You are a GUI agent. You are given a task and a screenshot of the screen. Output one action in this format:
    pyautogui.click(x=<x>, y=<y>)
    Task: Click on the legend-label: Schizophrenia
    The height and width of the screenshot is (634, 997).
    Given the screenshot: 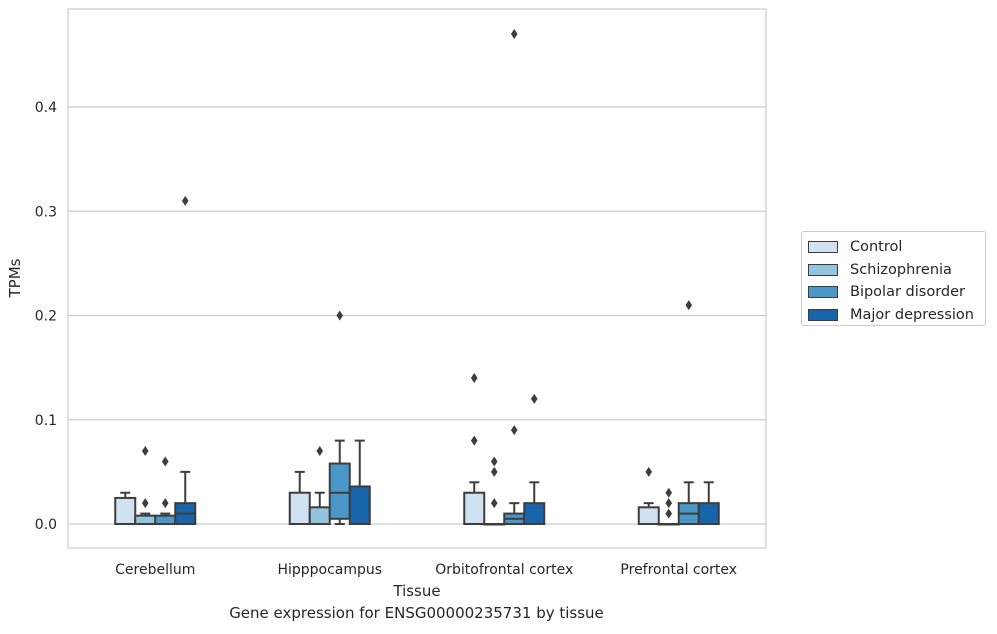 What is the action you would take?
    pyautogui.click(x=901, y=269)
    